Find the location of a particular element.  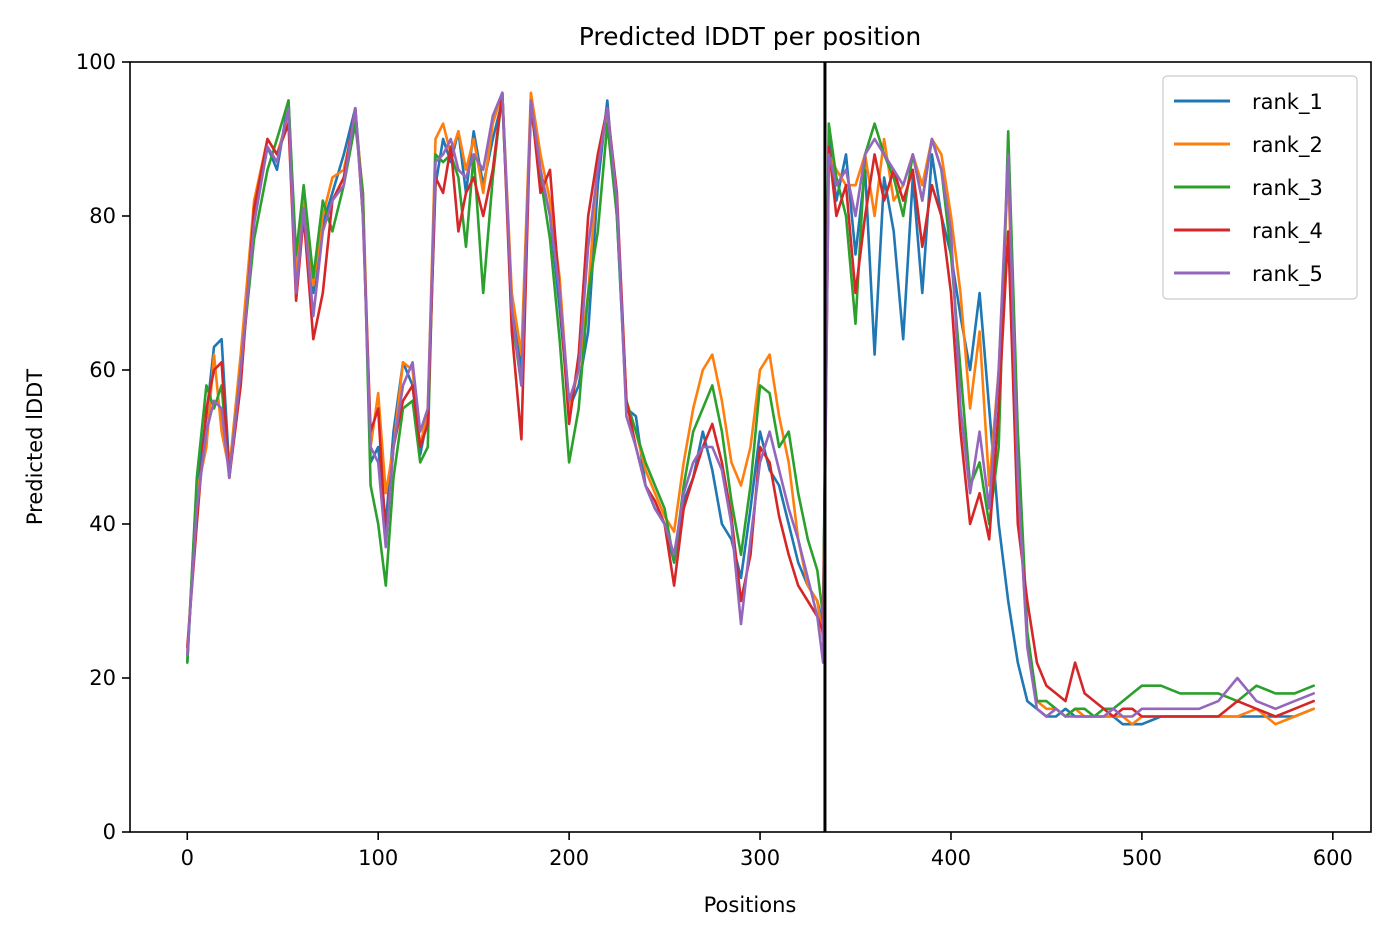

x-tick-label: 500 is located at coordinates (1142, 858).